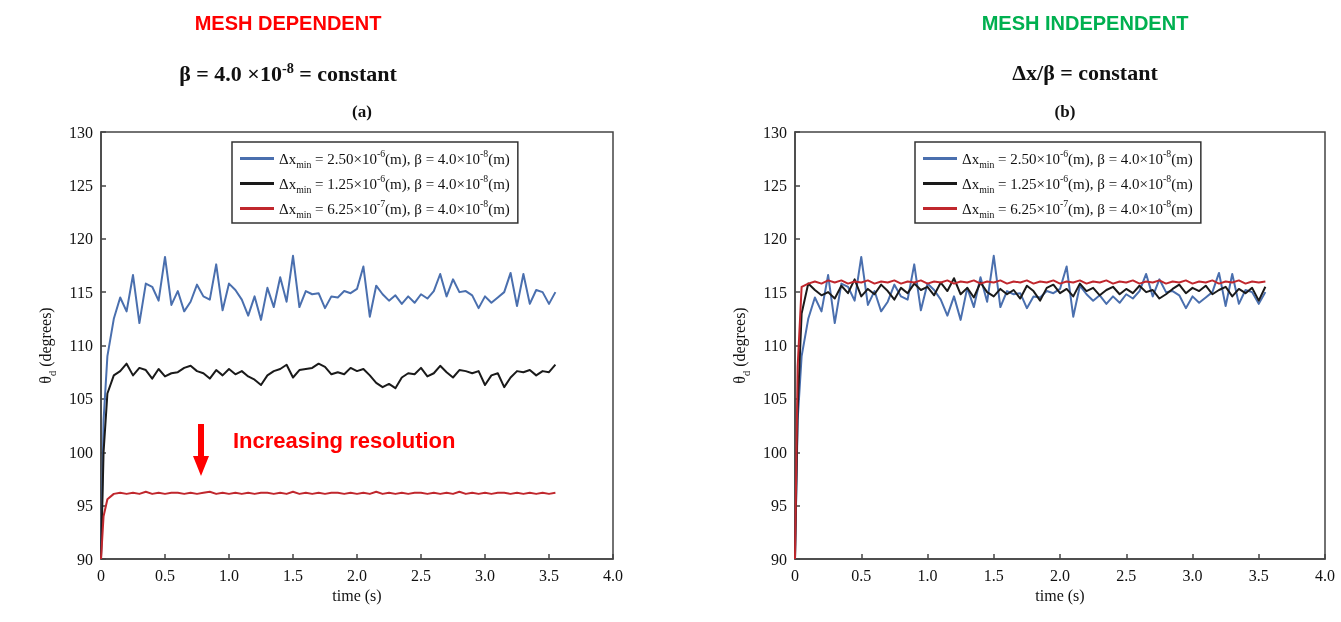 This screenshot has width=1341, height=622. I want to click on text: (a), so click(362, 111).